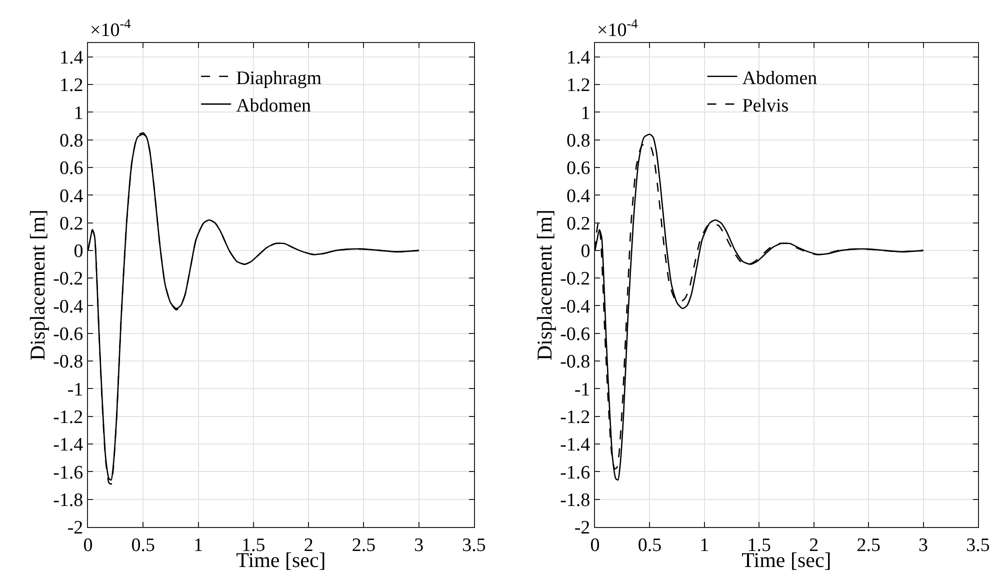  What do you see at coordinates (279, 78) in the screenshot?
I see `legend-label: Diaphragm` at bounding box center [279, 78].